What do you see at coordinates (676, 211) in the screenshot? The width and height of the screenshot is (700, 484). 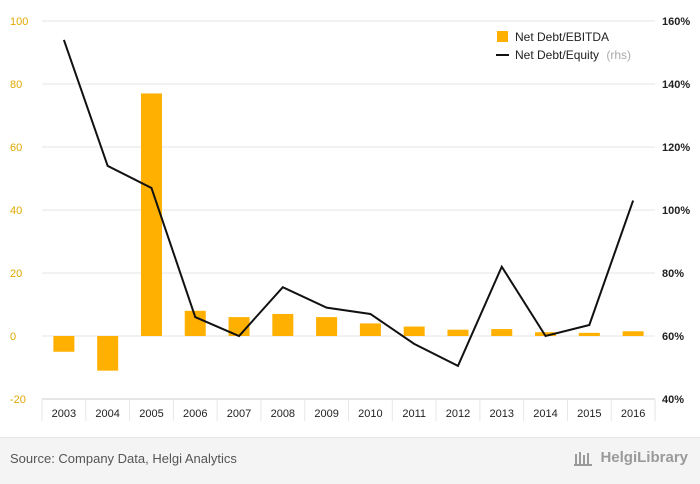 I see `y-right-tick-label: 100%` at bounding box center [676, 211].